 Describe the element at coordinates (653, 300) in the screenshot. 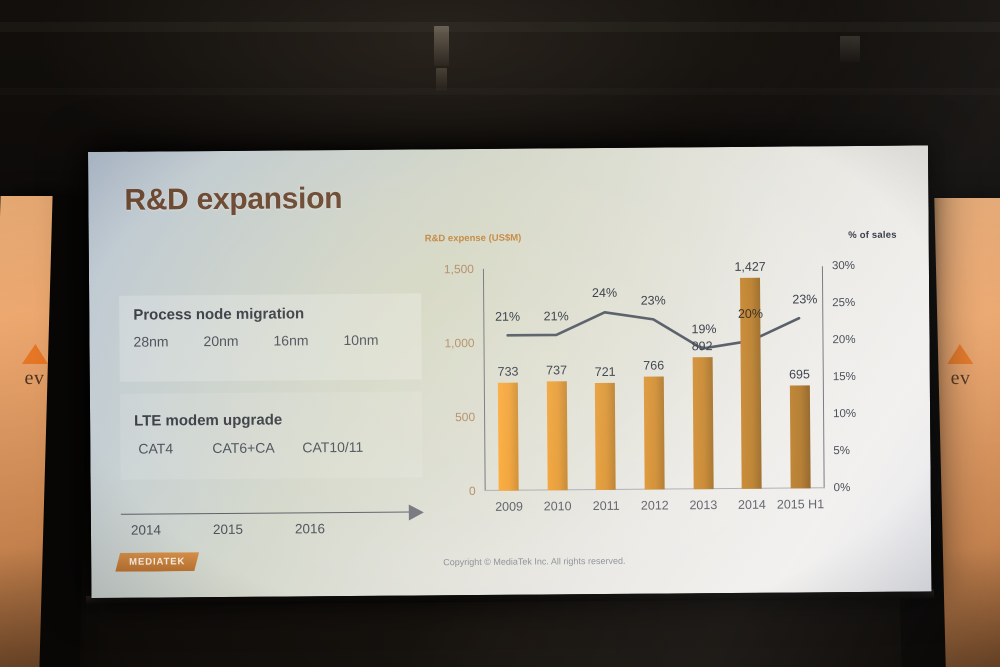

I see `pct-value-2012: 23%` at that location.